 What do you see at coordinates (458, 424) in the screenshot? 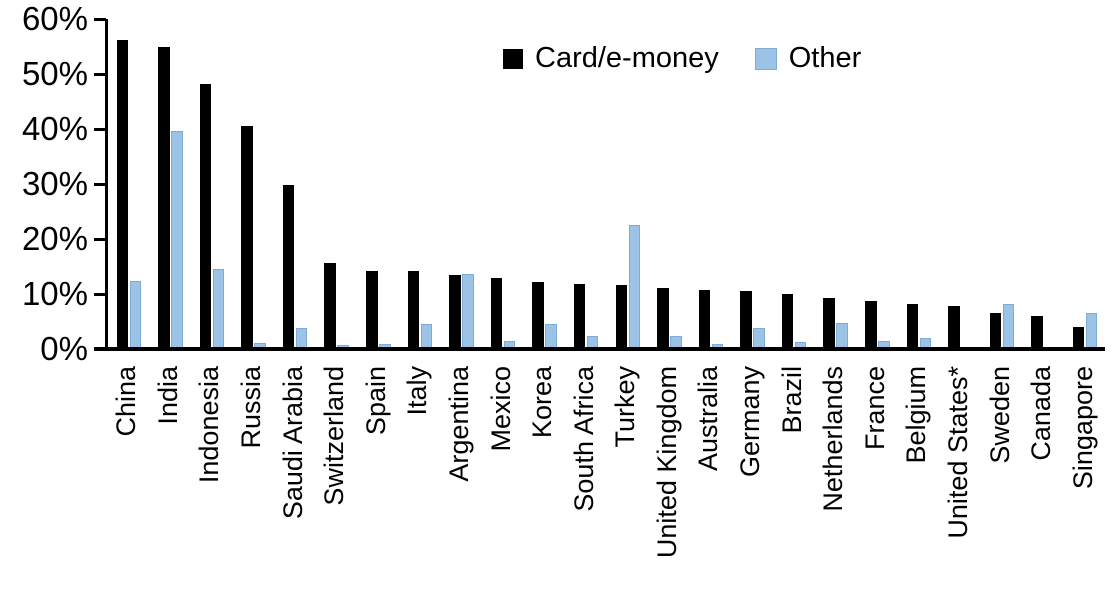
I see `x-axis-label: Argentina` at bounding box center [458, 424].